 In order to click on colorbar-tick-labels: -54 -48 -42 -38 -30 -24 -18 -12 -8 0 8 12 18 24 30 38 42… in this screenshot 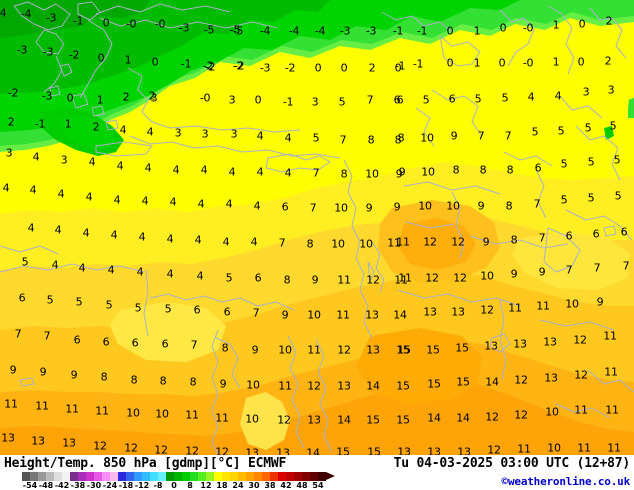, I will do `click(174, 485)`.